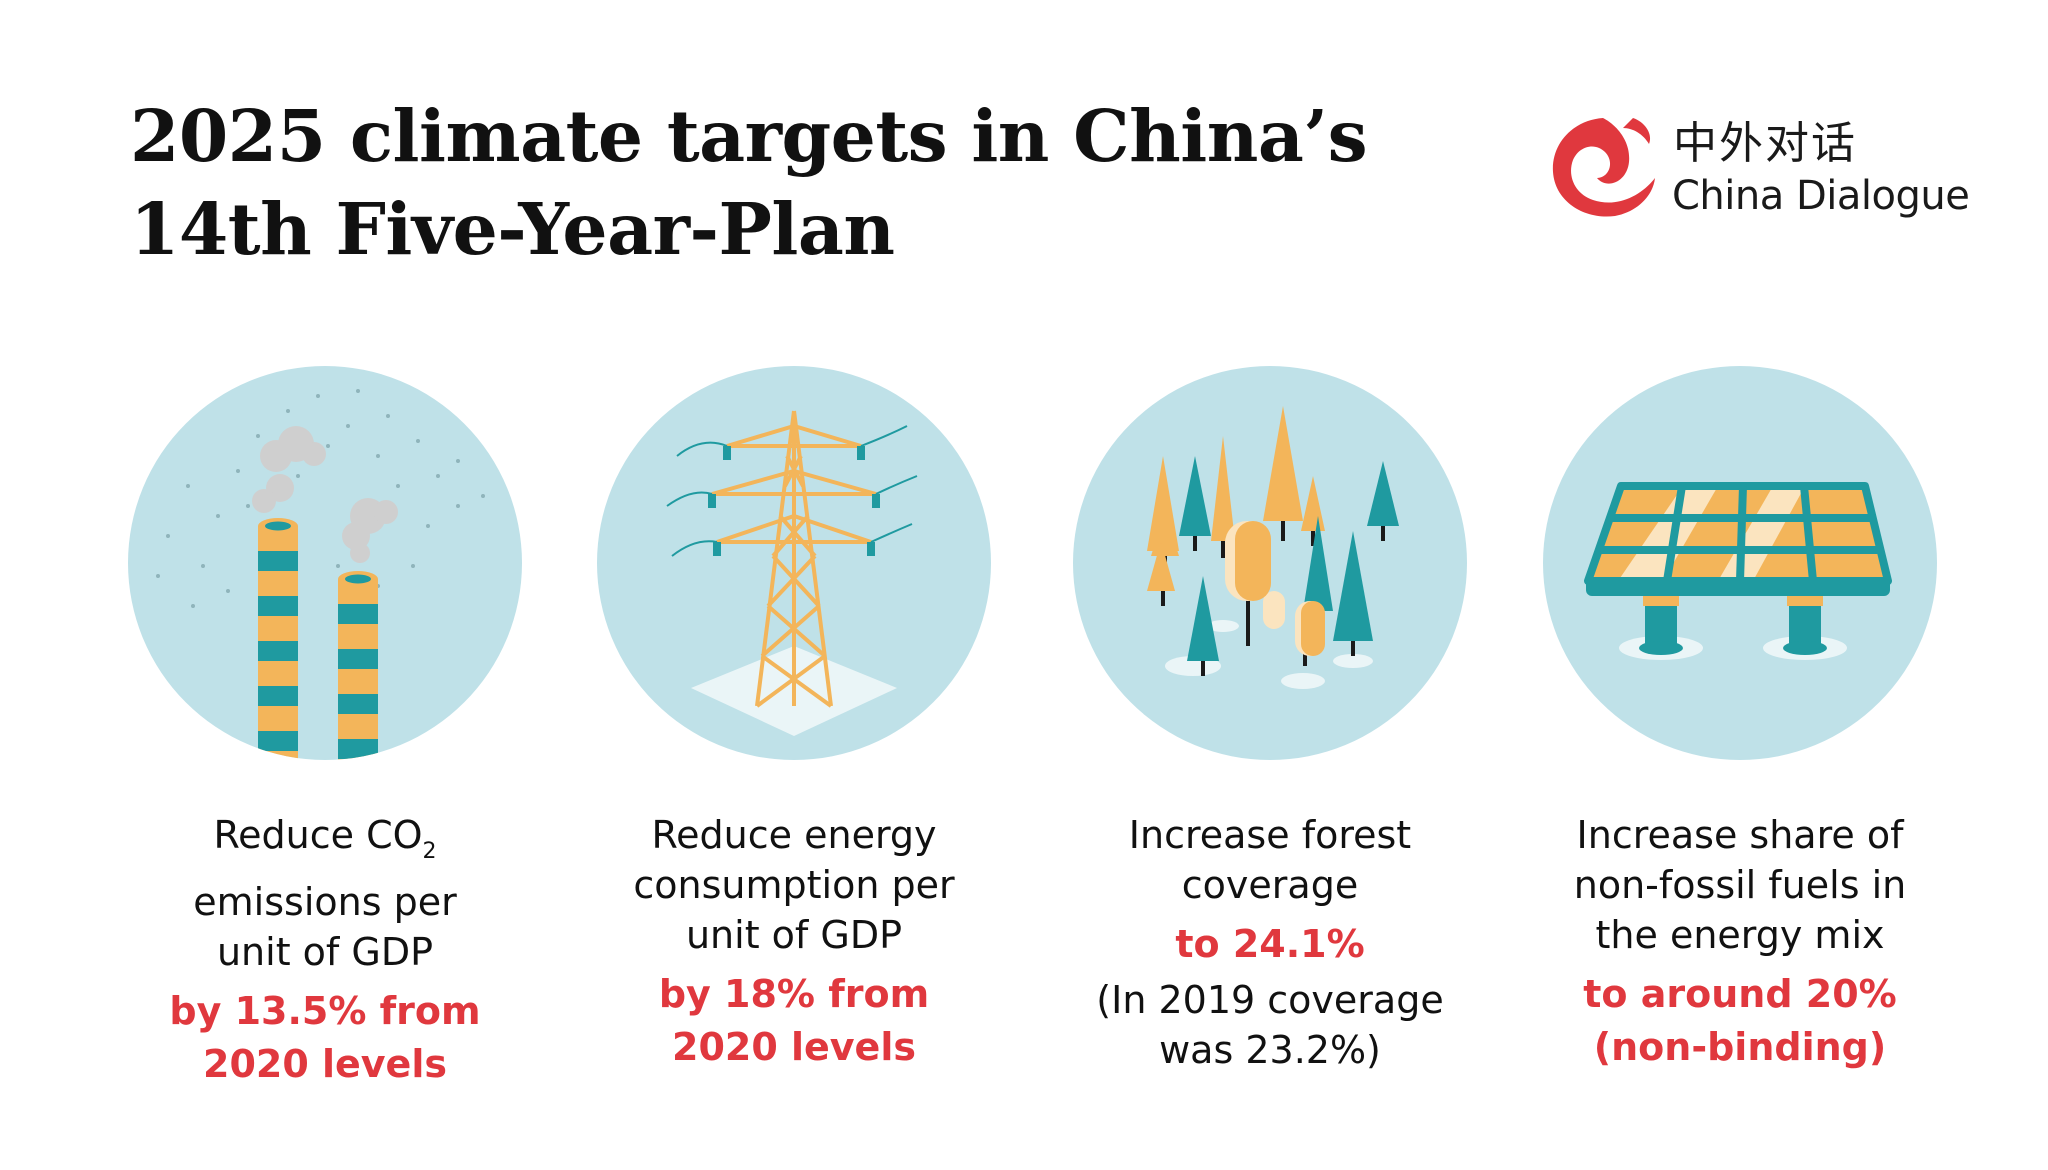 Image resolution: width=2048 pixels, height=1170 pixels. I want to click on china-dialogue-logo: 中外对话 China Dialogue, so click(1770, 172).